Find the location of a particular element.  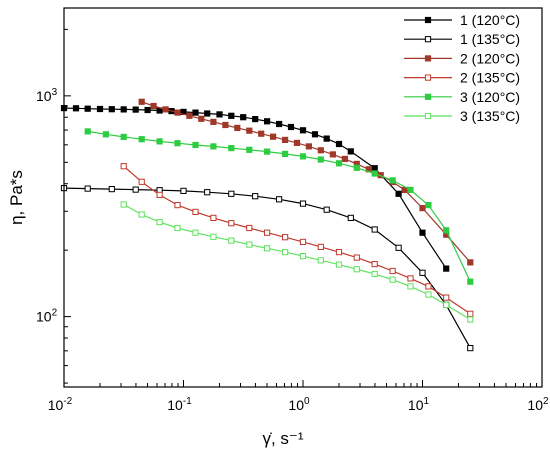

legend-entry: 1 (120°C) is located at coordinates (462, 20).